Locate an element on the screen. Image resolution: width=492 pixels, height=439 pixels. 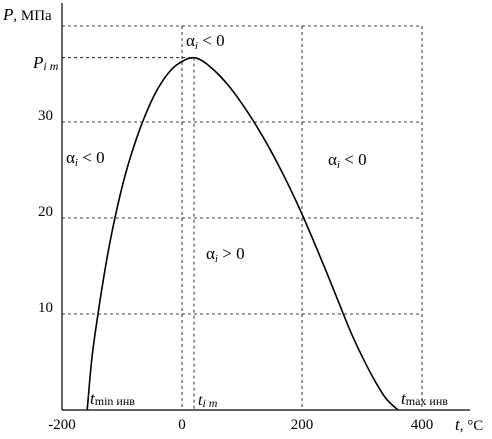
y-tick-label: 10 is located at coordinates (45, 308).